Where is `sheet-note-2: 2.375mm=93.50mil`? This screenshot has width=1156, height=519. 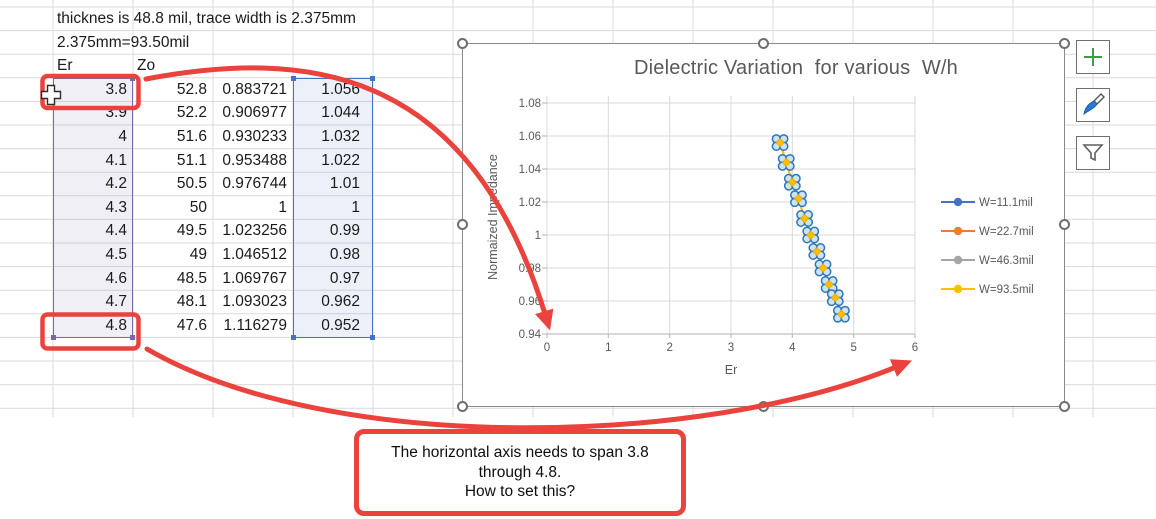 sheet-note-2: 2.375mm=93.50mil is located at coordinates (123, 42).